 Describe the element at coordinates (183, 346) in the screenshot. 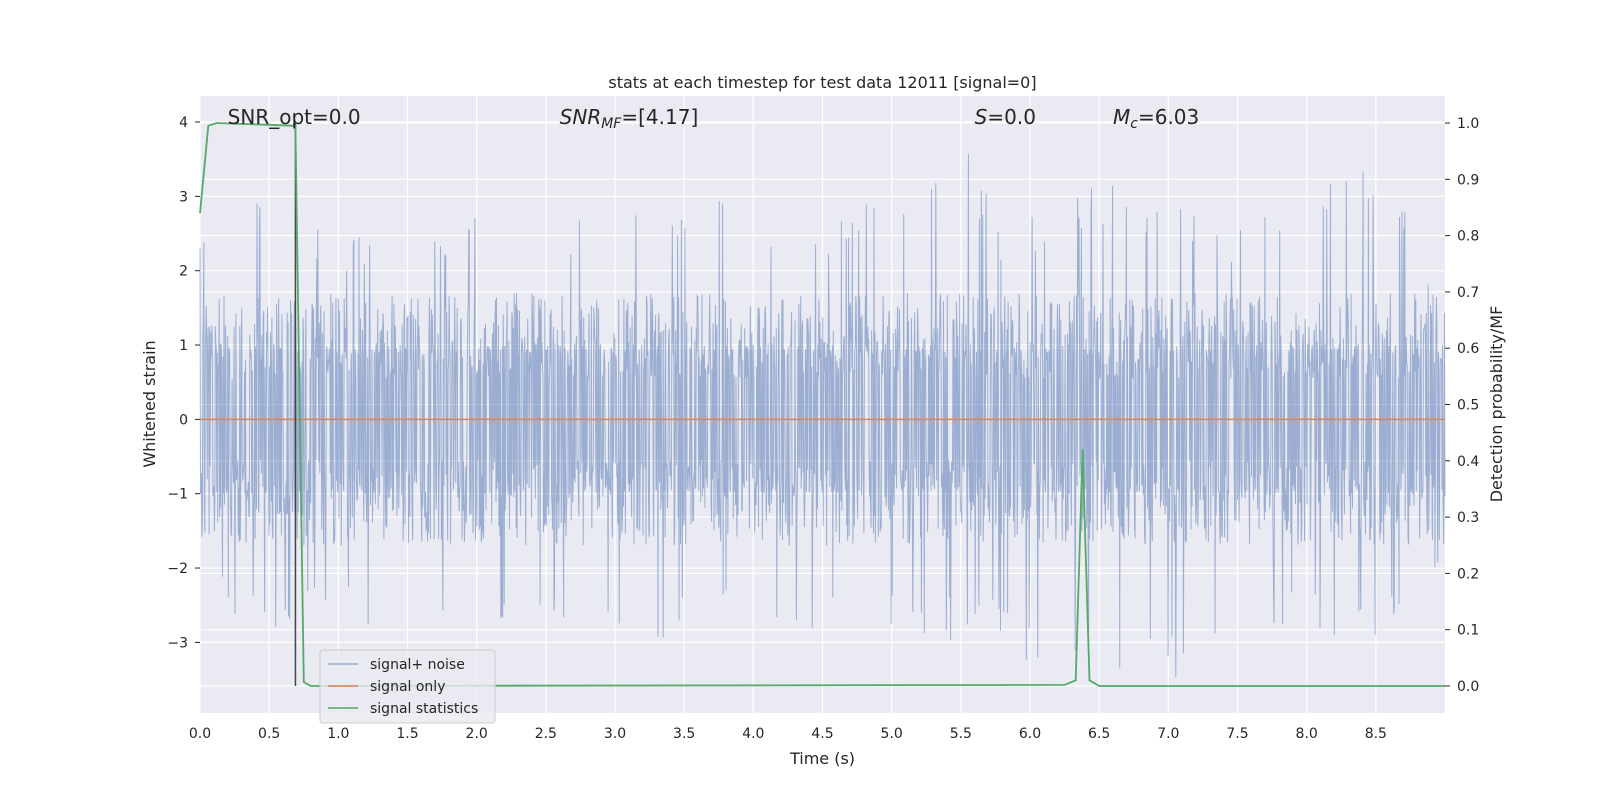

I see `y-tick-label: 1` at that location.